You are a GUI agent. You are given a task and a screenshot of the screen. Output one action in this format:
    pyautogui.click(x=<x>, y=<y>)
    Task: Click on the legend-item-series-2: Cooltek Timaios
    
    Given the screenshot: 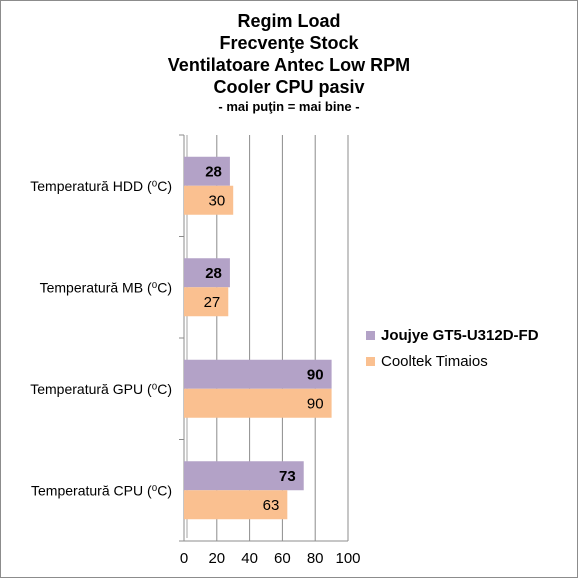 What is the action you would take?
    pyautogui.click(x=452, y=361)
    